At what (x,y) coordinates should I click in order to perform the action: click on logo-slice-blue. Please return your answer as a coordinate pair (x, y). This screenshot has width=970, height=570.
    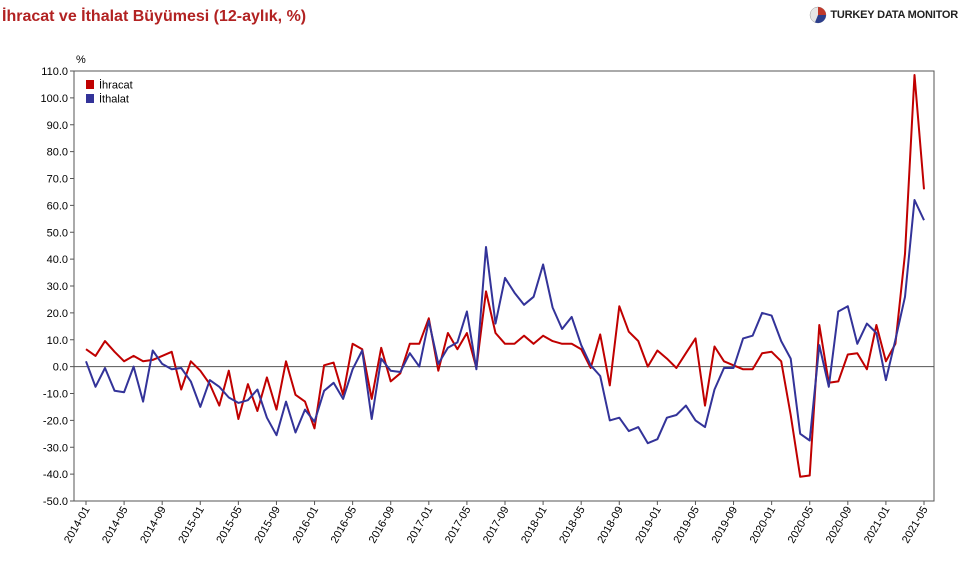
    Looking at the image, I should click on (821, 19).